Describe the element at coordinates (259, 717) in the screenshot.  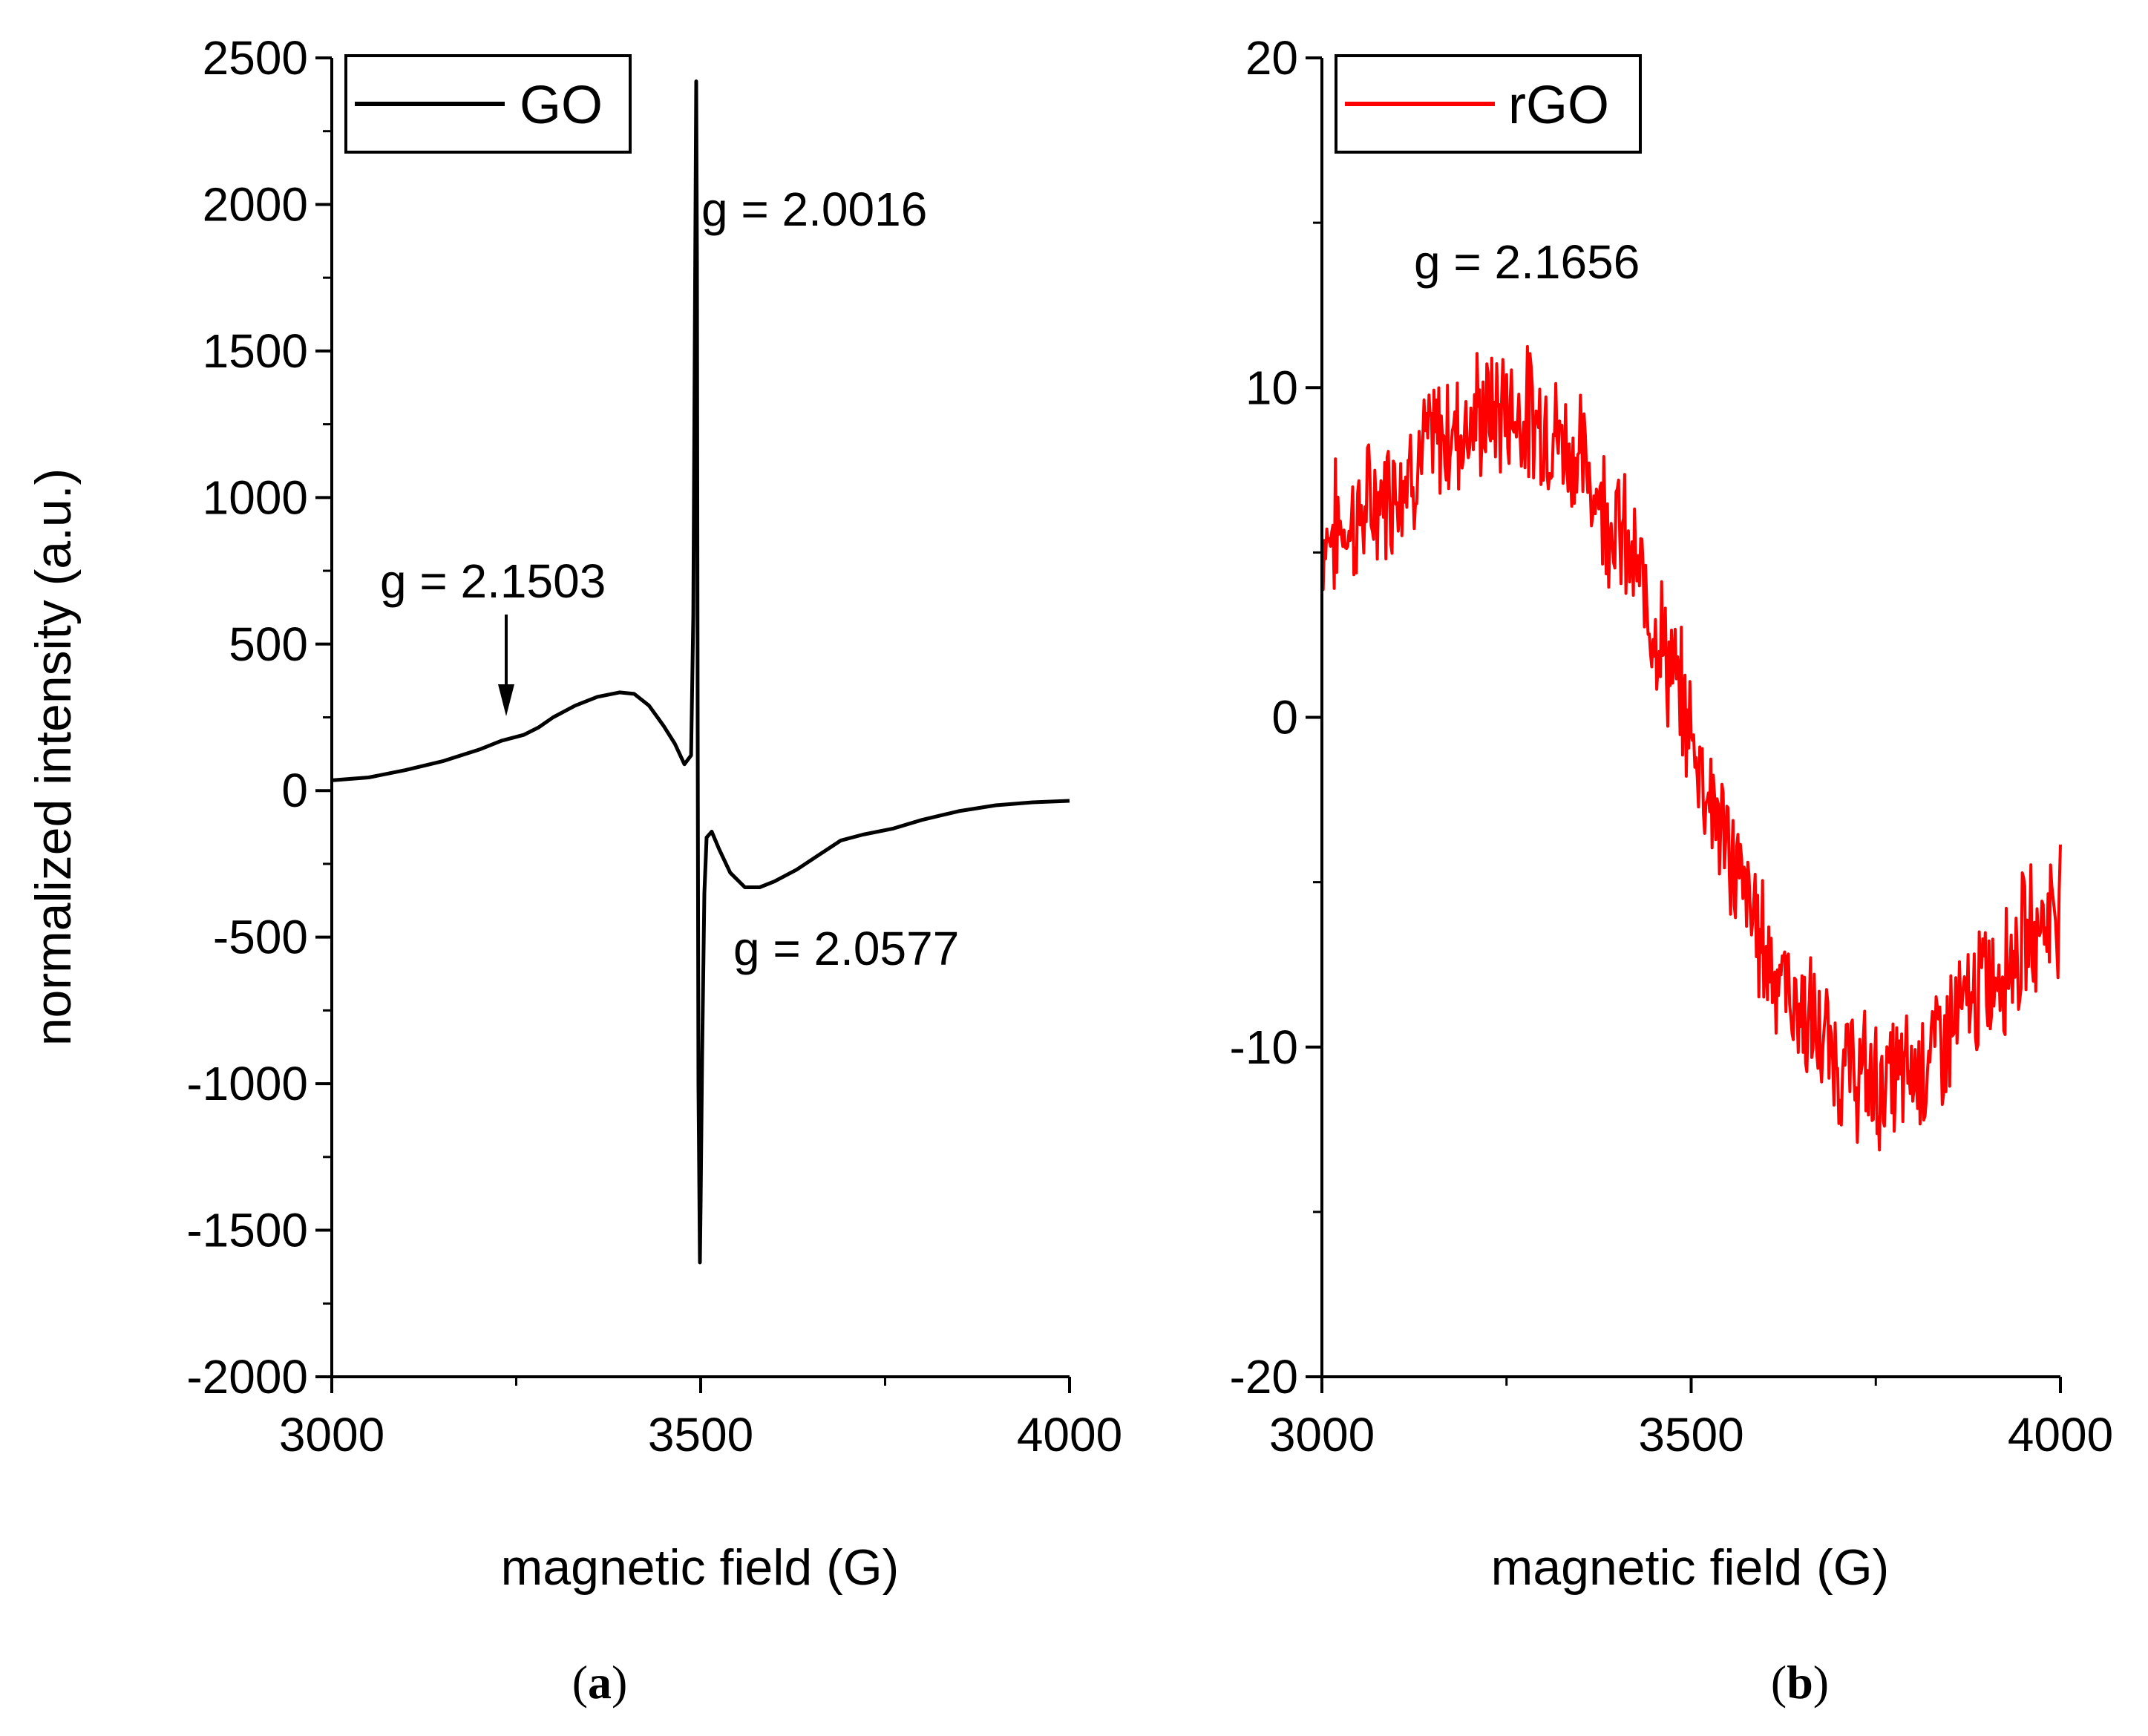
I see `panel-a-y-ticks: -2000 -1500 -1000 -500 0 500 1000 1500 2000 2500` at that location.